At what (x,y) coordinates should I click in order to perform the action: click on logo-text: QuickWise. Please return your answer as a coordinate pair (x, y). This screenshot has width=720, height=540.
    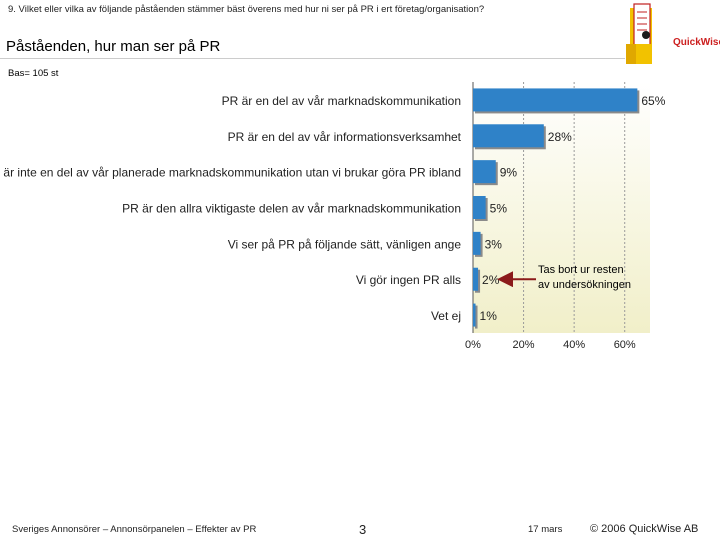
    Looking at the image, I should click on (696, 42).